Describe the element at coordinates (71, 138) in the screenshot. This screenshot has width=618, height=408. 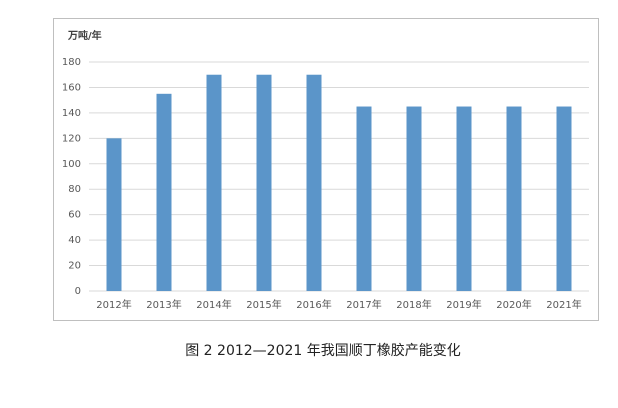
I see `y-tick-label: 120` at that location.